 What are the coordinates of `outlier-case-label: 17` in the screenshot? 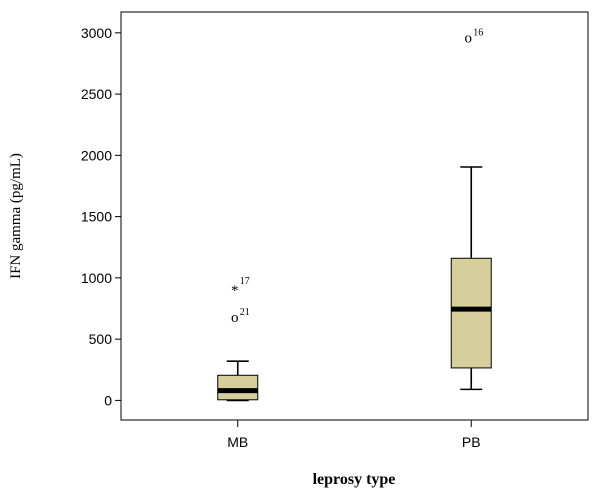 It's located at (245, 281).